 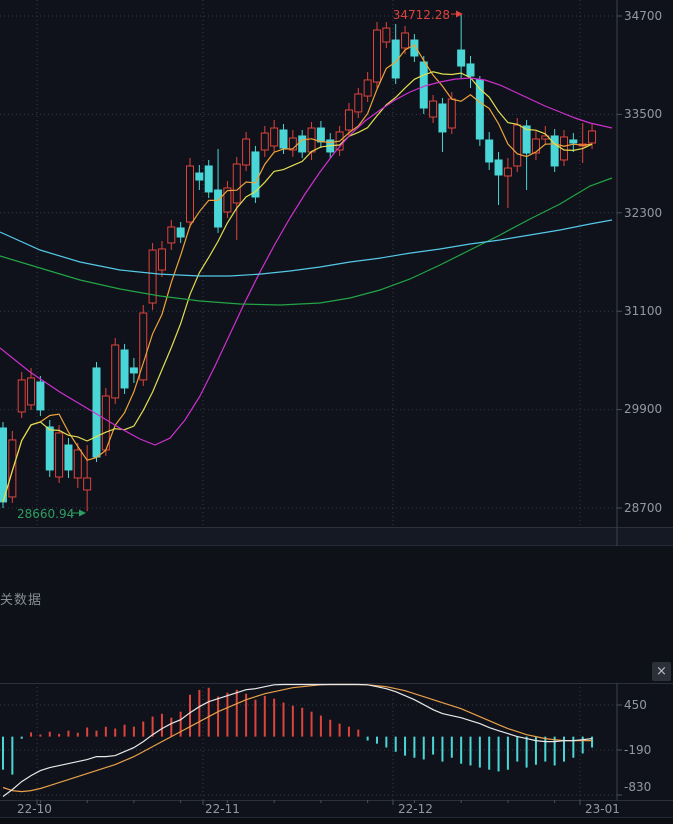 What do you see at coordinates (661, 671) in the screenshot?
I see `close-icon: ×` at bounding box center [661, 671].